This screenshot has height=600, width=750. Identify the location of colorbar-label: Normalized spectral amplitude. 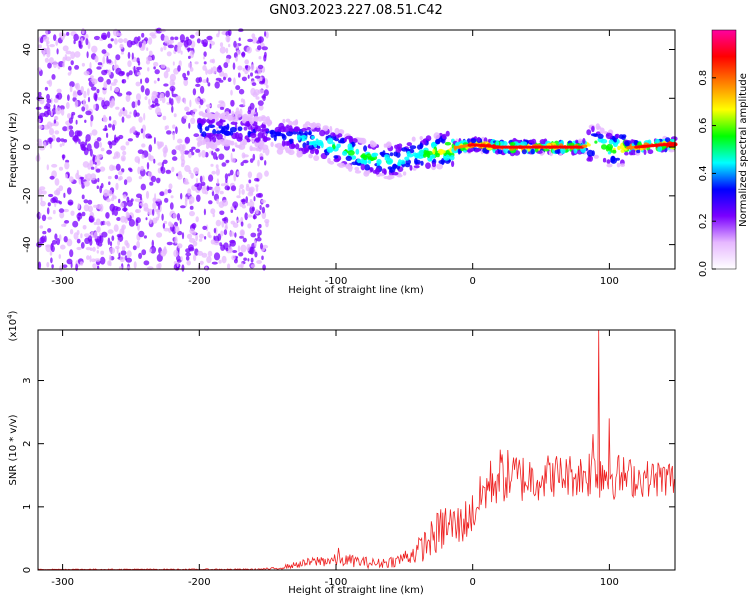
(743, 150).